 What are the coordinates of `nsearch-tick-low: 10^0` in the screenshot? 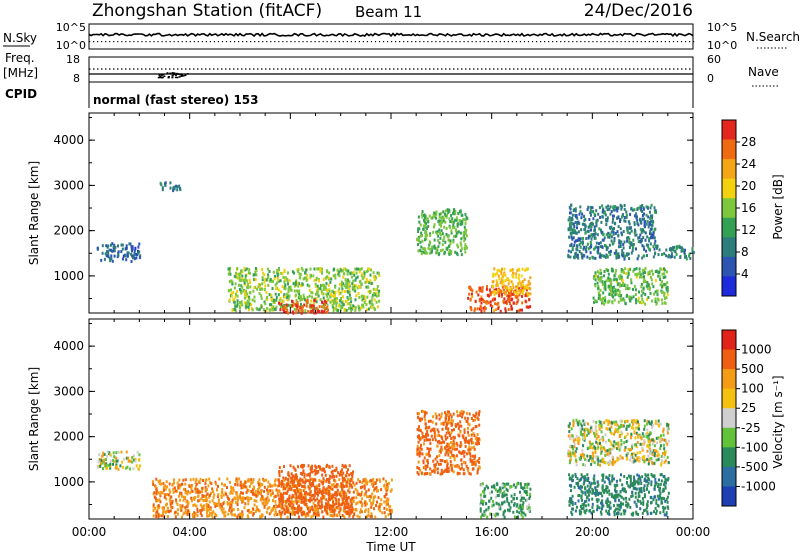 It's located at (722, 45).